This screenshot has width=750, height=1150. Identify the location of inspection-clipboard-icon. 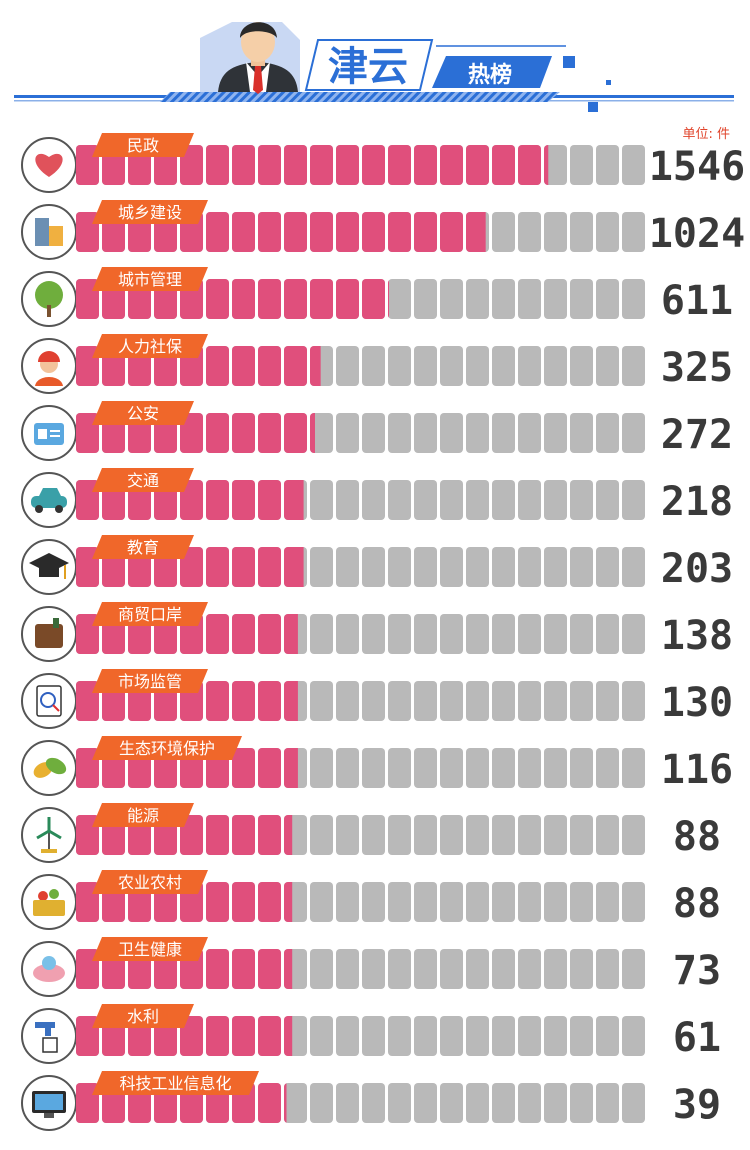
(49, 701).